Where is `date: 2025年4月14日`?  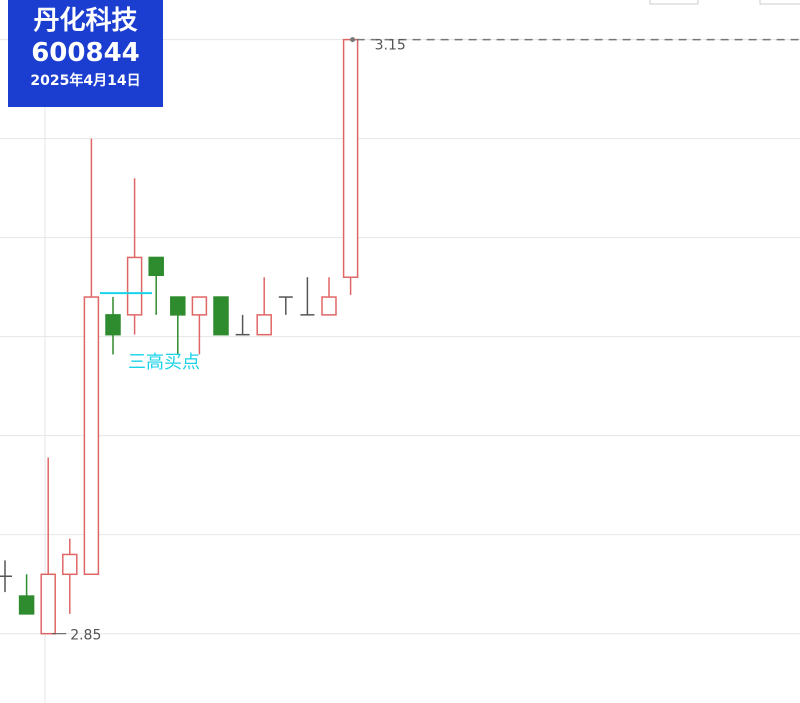 date: 2025年4月14日 is located at coordinates (85, 81).